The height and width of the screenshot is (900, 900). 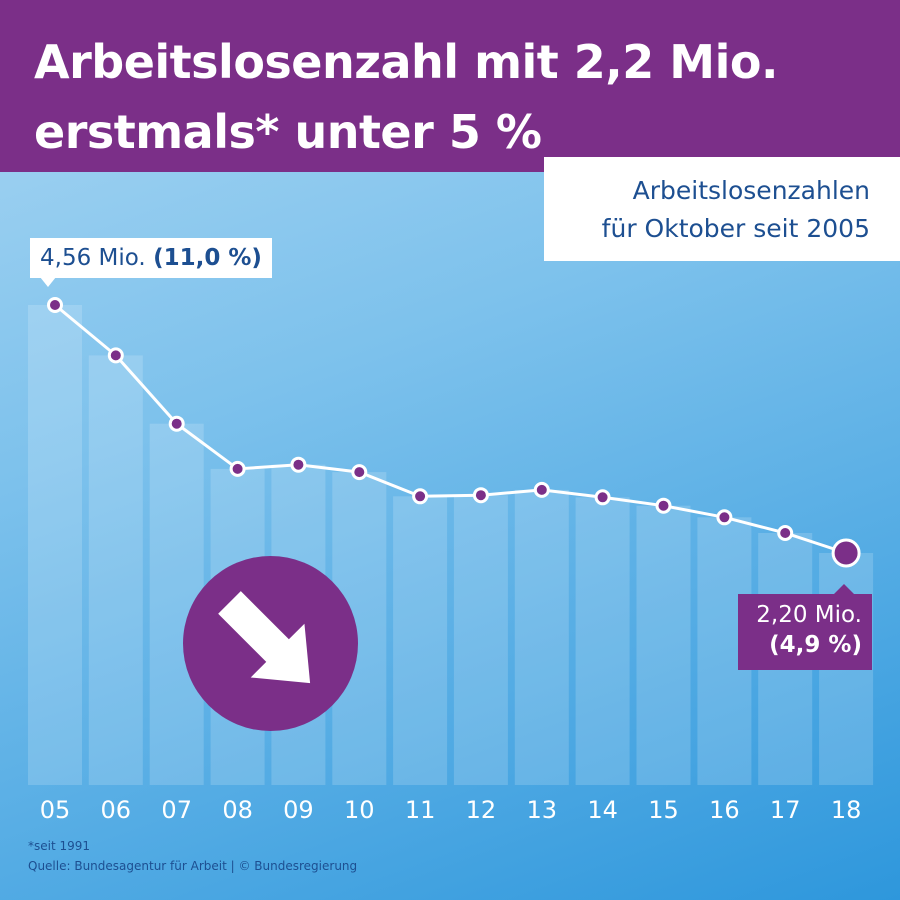 I want to click on x-tick-label: 05, so click(x=55, y=810).